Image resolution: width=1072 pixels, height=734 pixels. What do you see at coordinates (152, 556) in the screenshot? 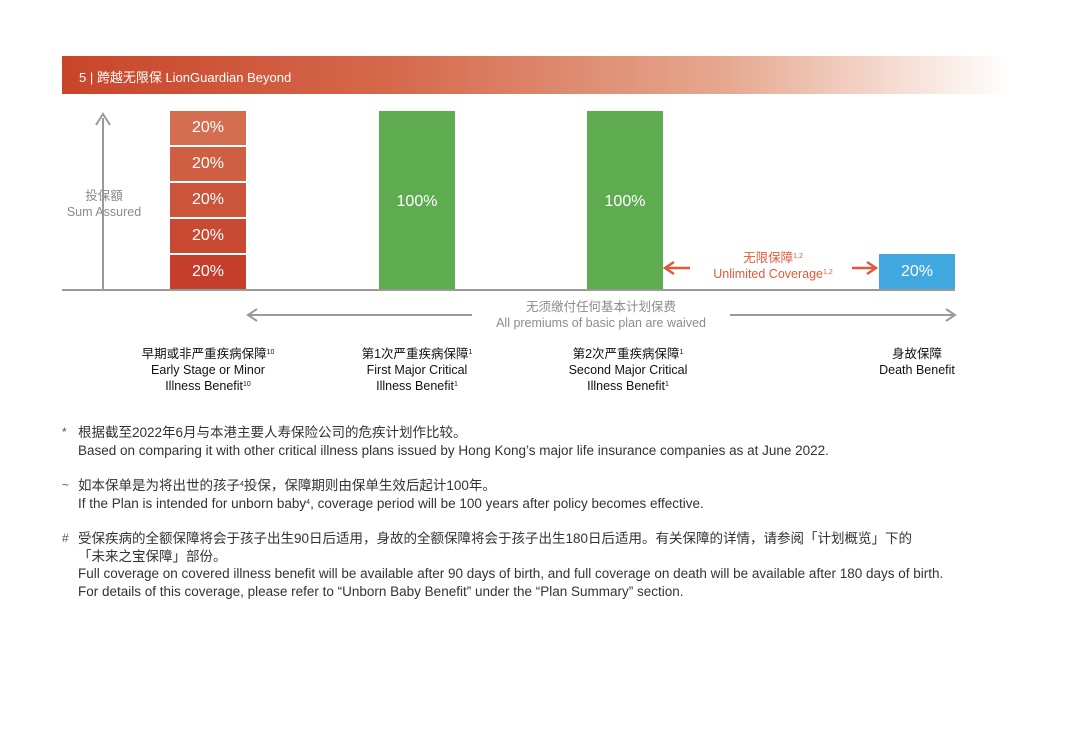
I see `footnote-cn-line2: 「未来之宝保障」部份。` at bounding box center [152, 556].